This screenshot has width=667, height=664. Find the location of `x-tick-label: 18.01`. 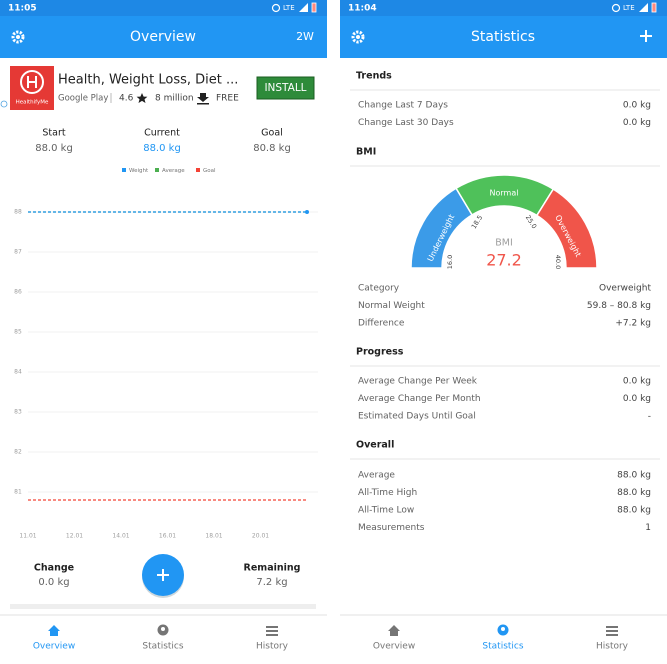

x-tick-label: 18.01 is located at coordinates (213, 536).